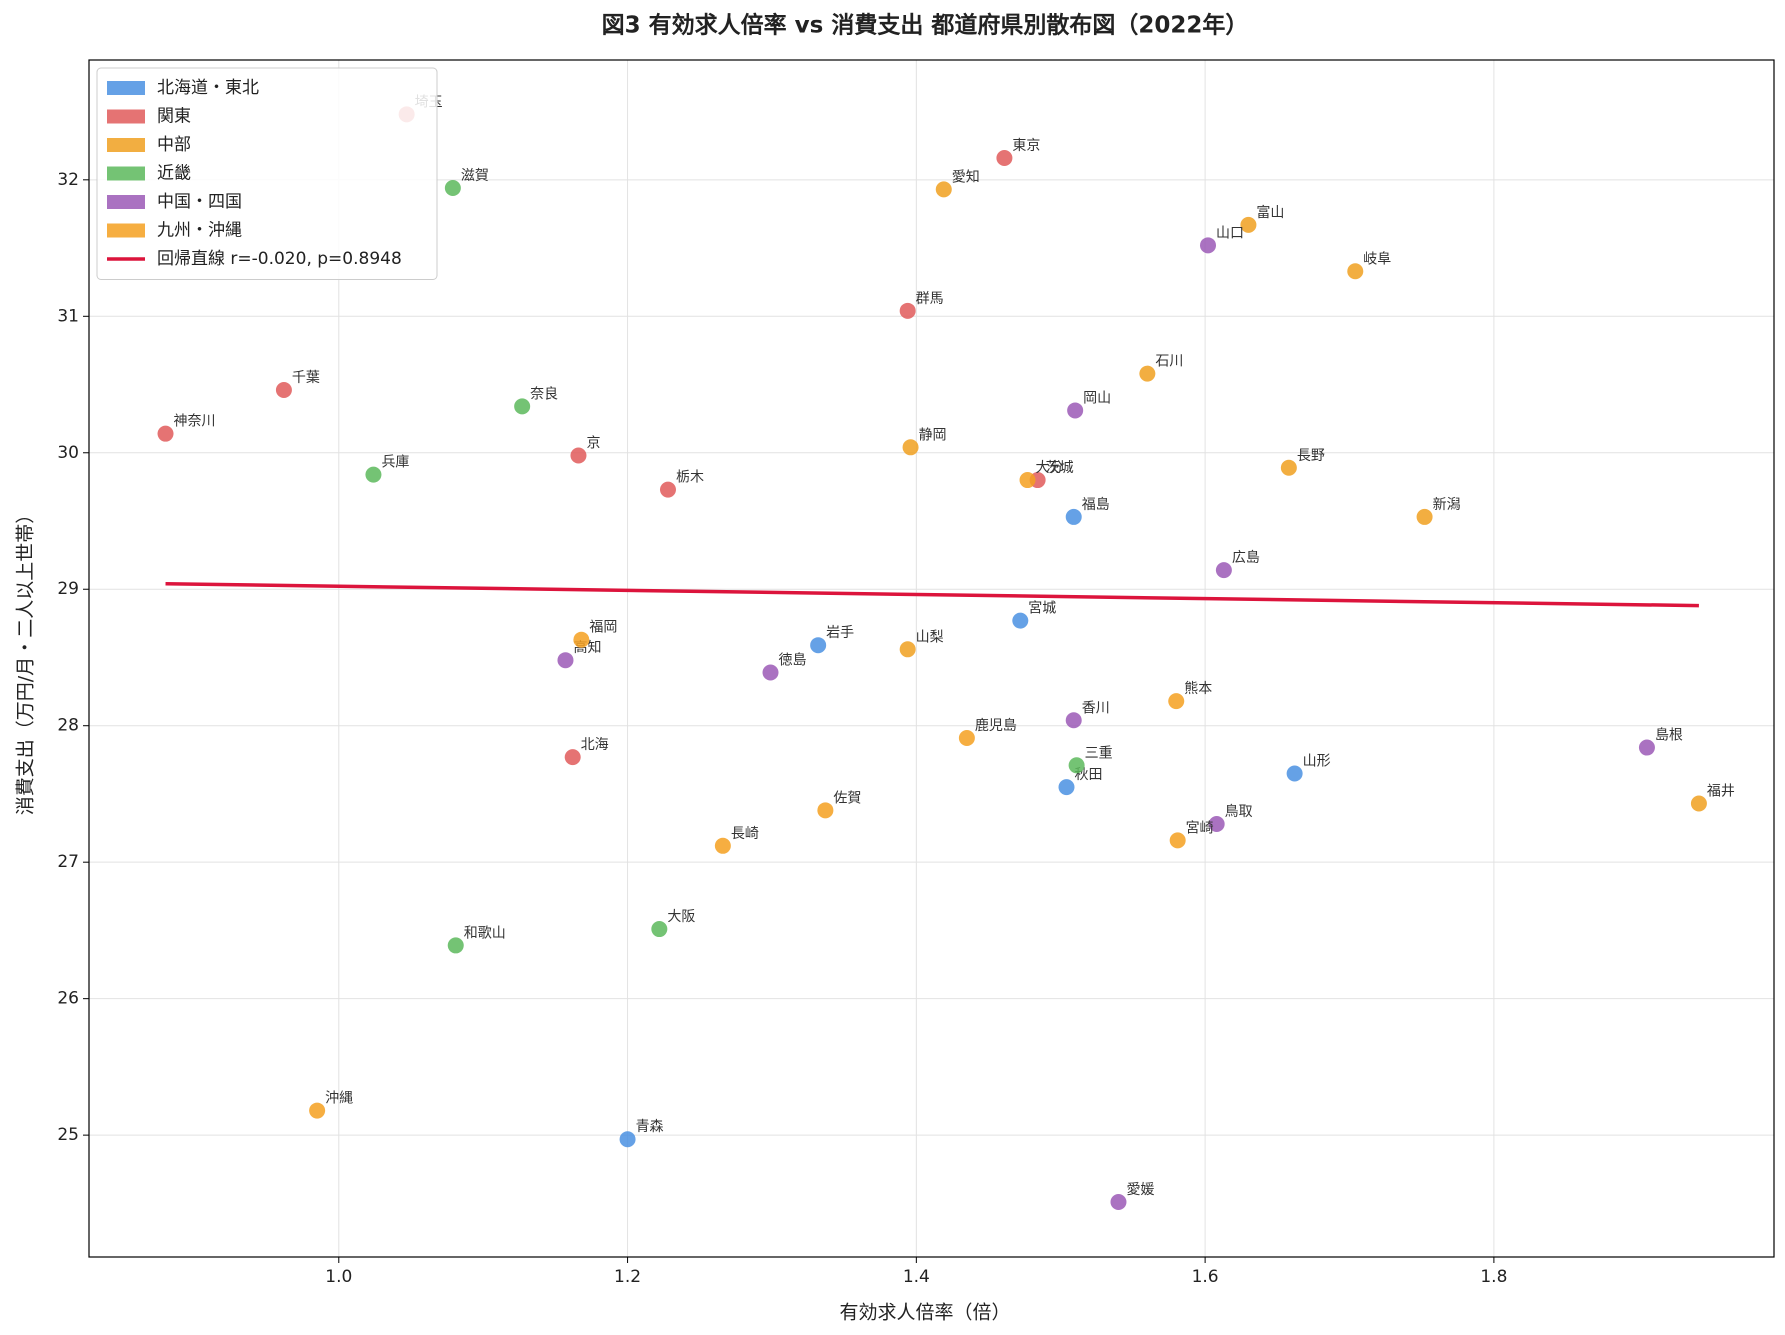 The height and width of the screenshot is (1335, 1785). Describe the element at coordinates (338, 1277) in the screenshot. I see `x-tick-label: 1.0` at that location.